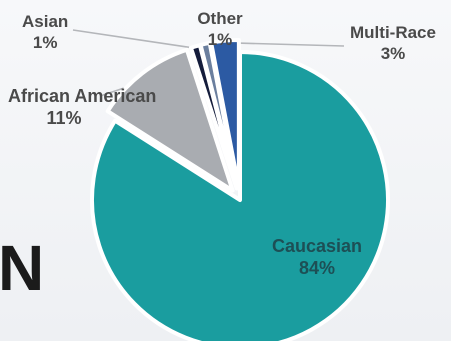  I want to click on leader-line-asian, so click(134, 39).